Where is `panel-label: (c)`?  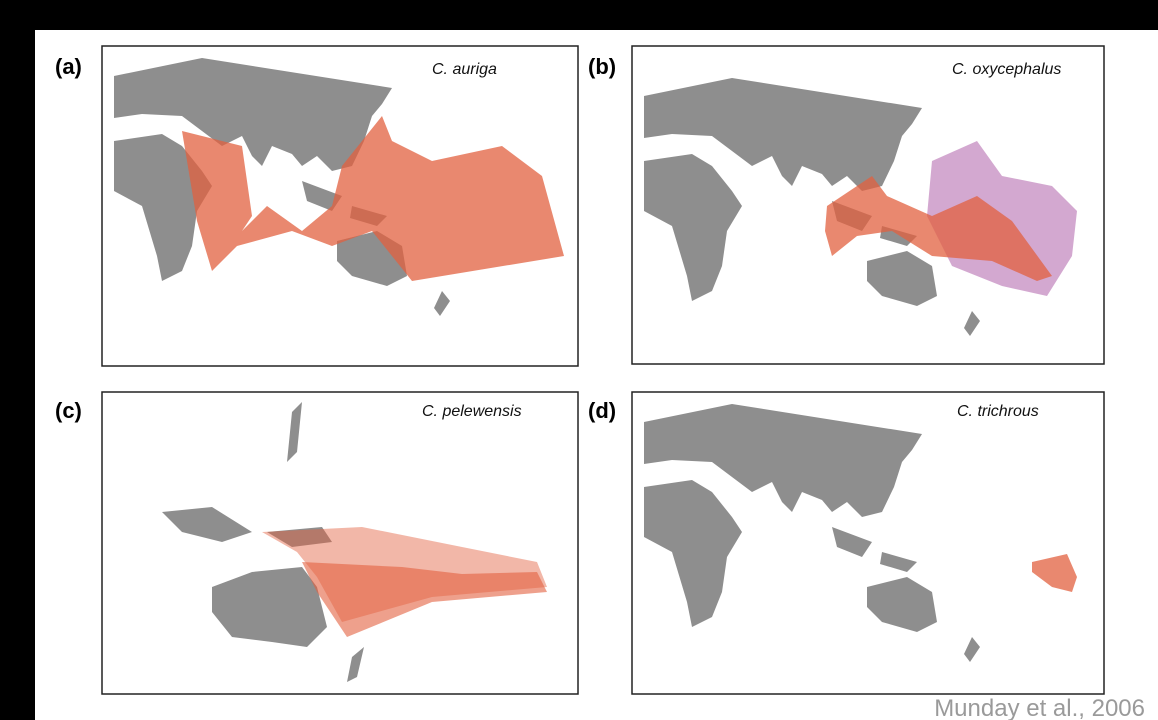
panel-label: (c) is located at coordinates (68, 410).